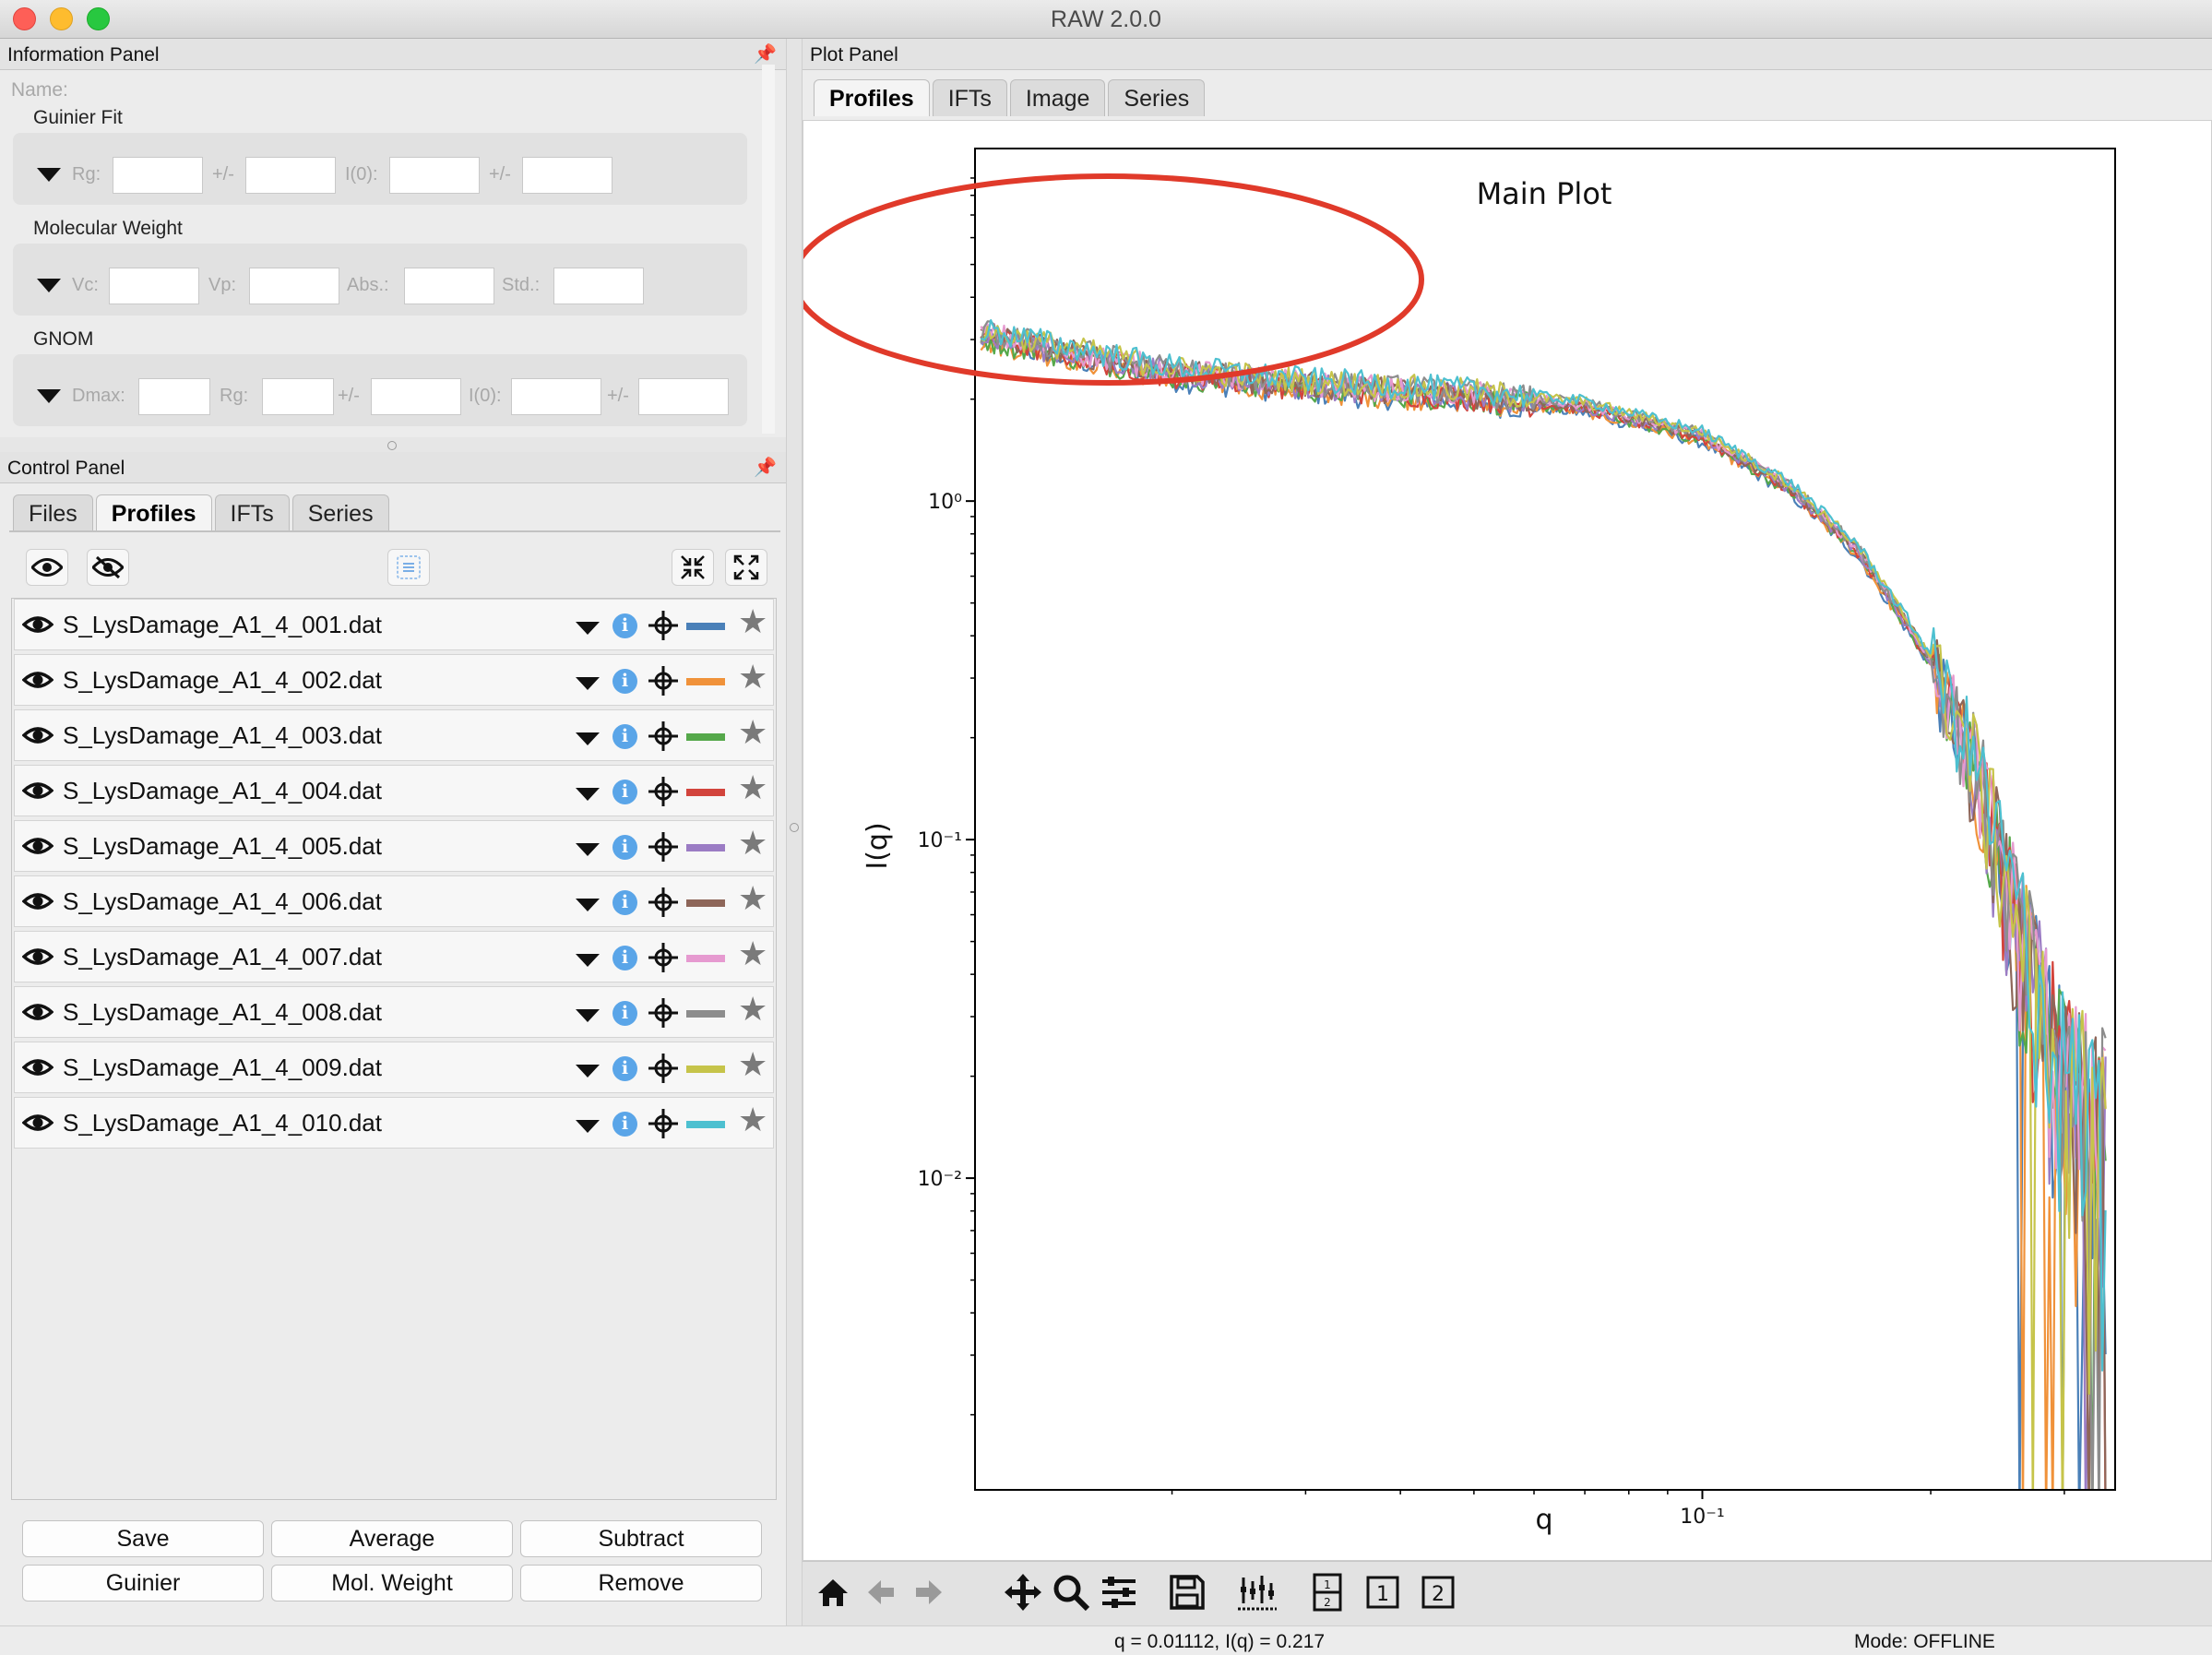  Describe the element at coordinates (394, 680) in the screenshot. I see `profile-row: S_LysDamage_A1_4_002.dat i ★` at that location.